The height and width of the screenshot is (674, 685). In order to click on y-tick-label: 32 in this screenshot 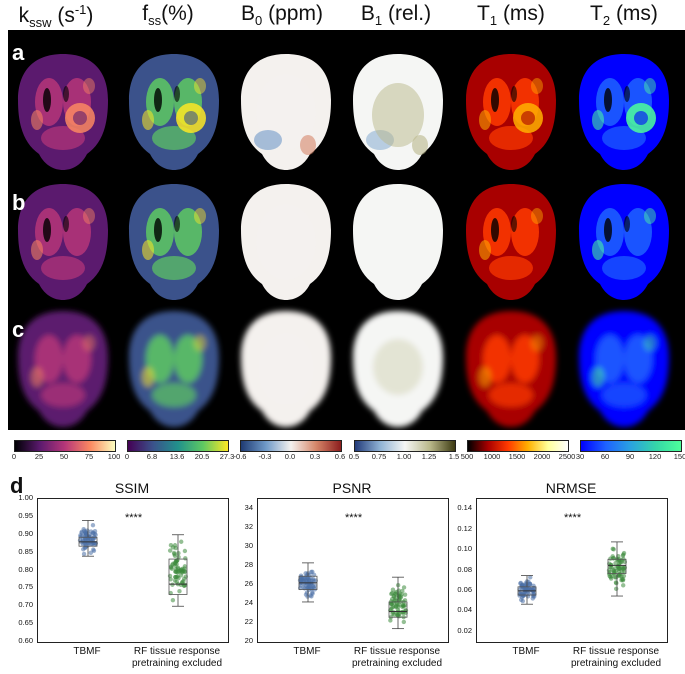, I will do `click(248, 526)`.